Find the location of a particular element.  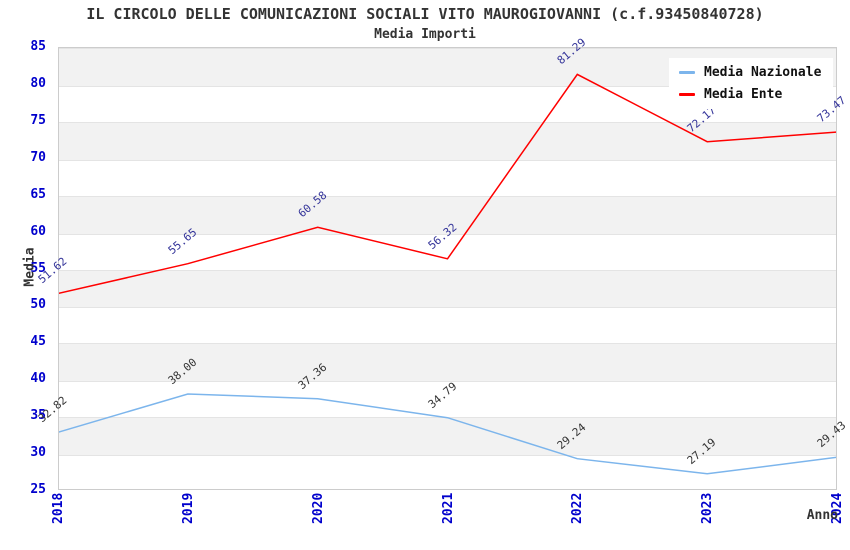

y-tick-label: 55 is located at coordinates (38, 268).